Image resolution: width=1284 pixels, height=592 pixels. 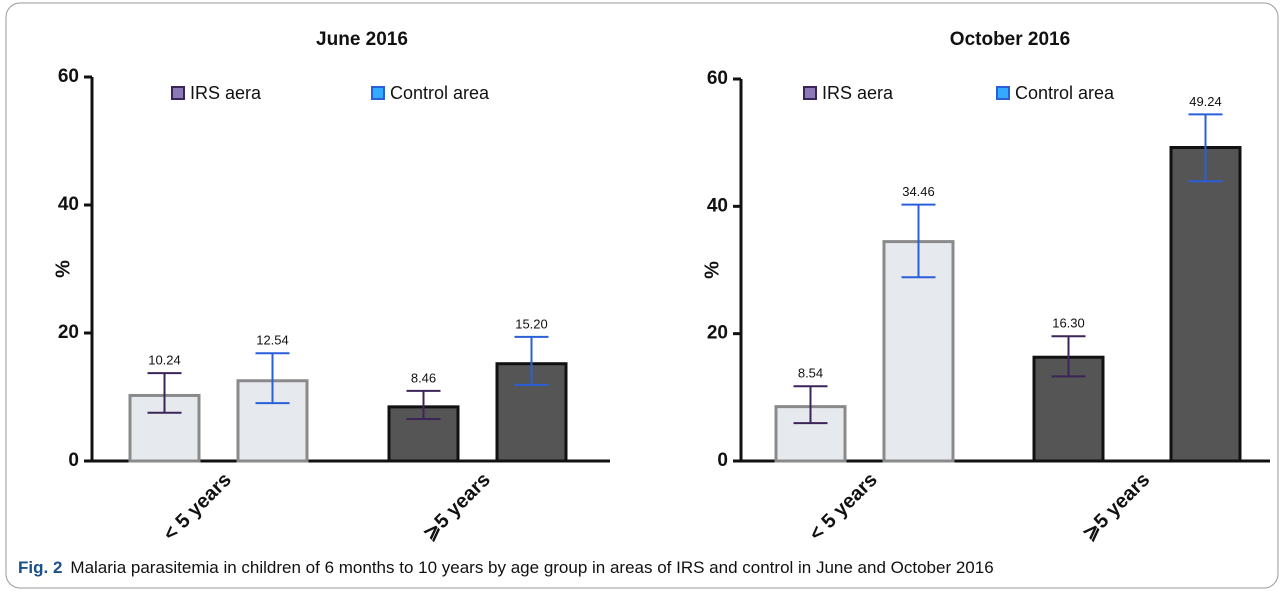 I want to click on chart-title: June 2016, so click(x=362, y=39).